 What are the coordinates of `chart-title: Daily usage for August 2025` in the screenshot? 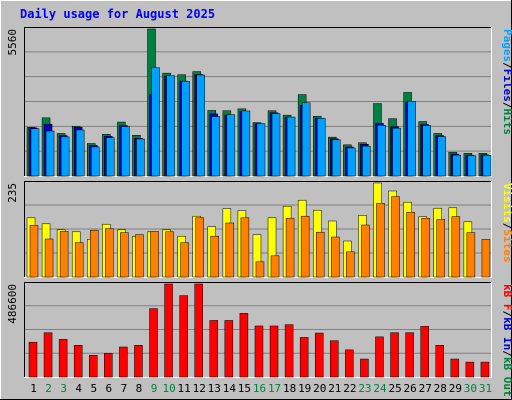 It's located at (117, 14).